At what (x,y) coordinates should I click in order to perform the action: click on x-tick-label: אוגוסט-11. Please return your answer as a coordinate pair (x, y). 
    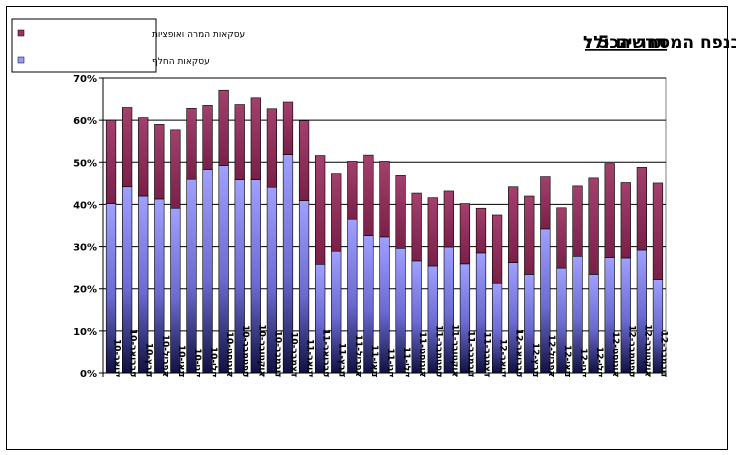
    Looking at the image, I should click on (422, 354).